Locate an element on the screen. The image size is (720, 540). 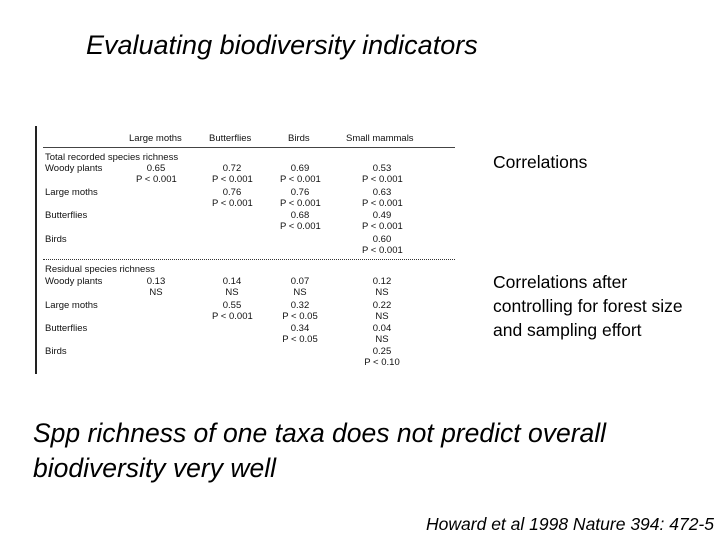
column-header-birds: Birds is located at coordinates (299, 138).